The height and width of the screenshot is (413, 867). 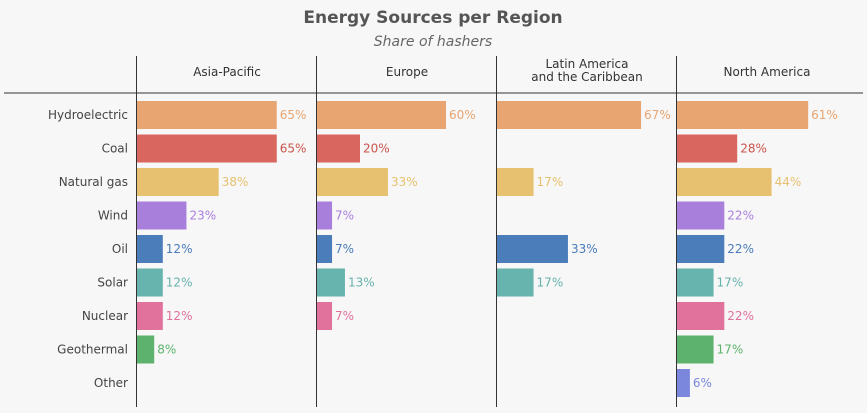 What do you see at coordinates (207, 148) in the screenshot?
I see `bar-asia-pacific-coal` at bounding box center [207, 148].